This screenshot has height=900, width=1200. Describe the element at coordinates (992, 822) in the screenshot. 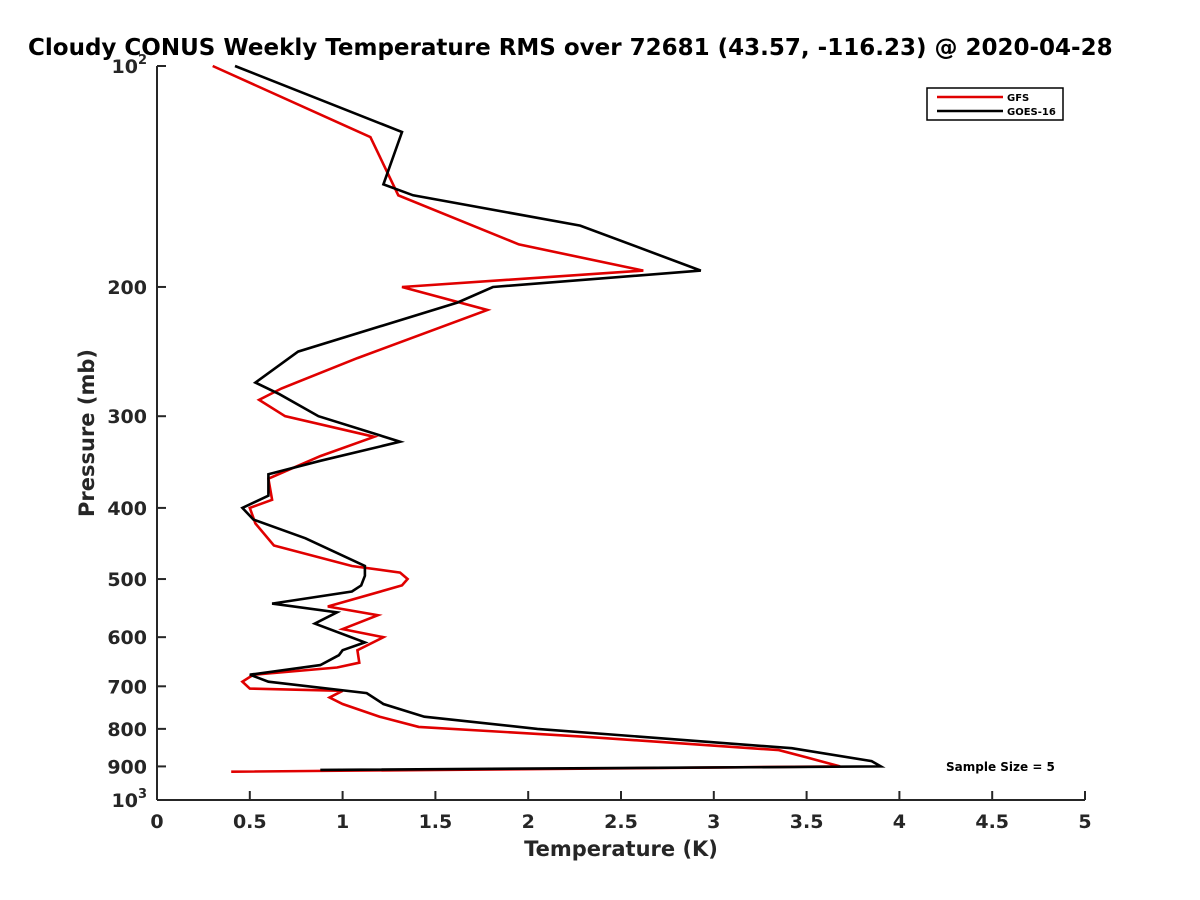

I see `x-tick-label: 4.5` at that location.